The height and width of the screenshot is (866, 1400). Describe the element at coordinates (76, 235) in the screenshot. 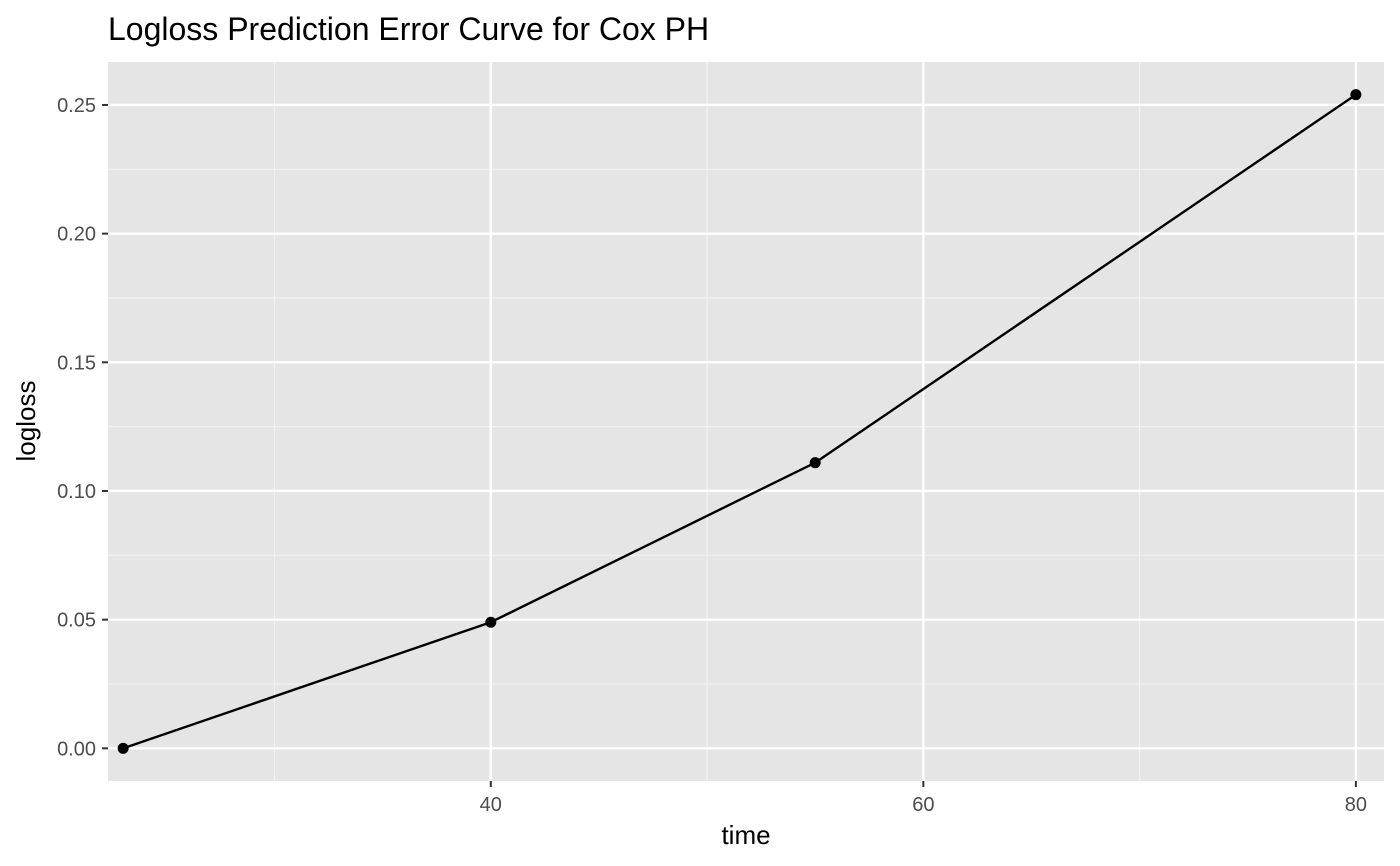

I see `y-tick-label: 0.20` at that location.